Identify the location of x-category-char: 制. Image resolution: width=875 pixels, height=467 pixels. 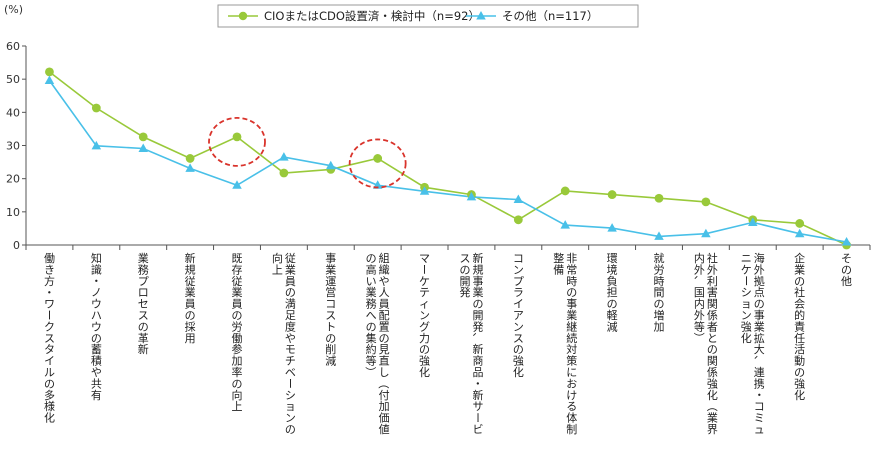
(571, 429).